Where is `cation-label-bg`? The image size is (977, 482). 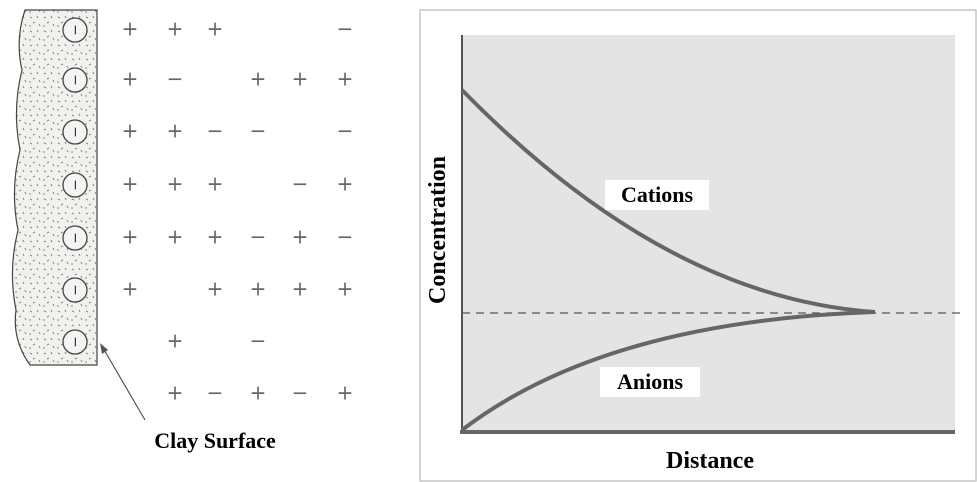 cation-label-bg is located at coordinates (657, 195).